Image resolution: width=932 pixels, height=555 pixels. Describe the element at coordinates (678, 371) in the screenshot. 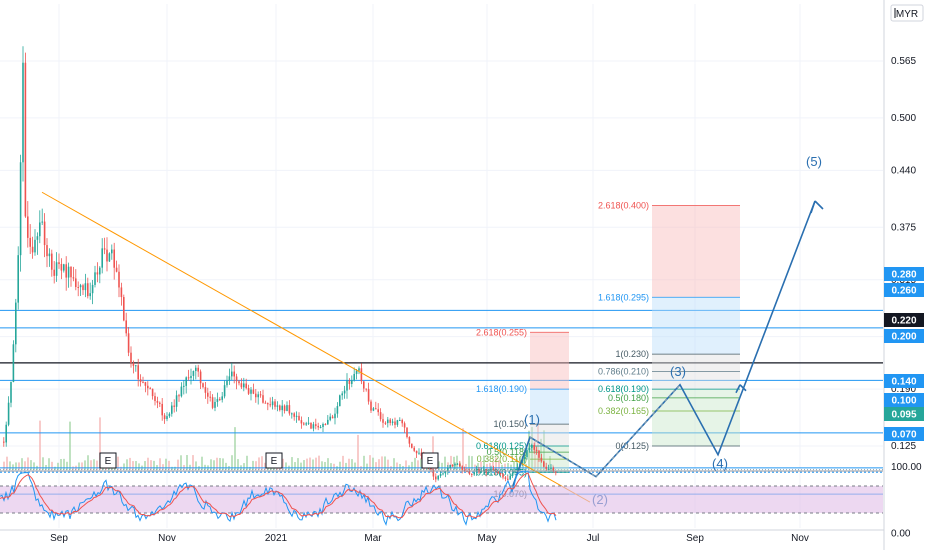

I see `wave-label: (3)` at that location.